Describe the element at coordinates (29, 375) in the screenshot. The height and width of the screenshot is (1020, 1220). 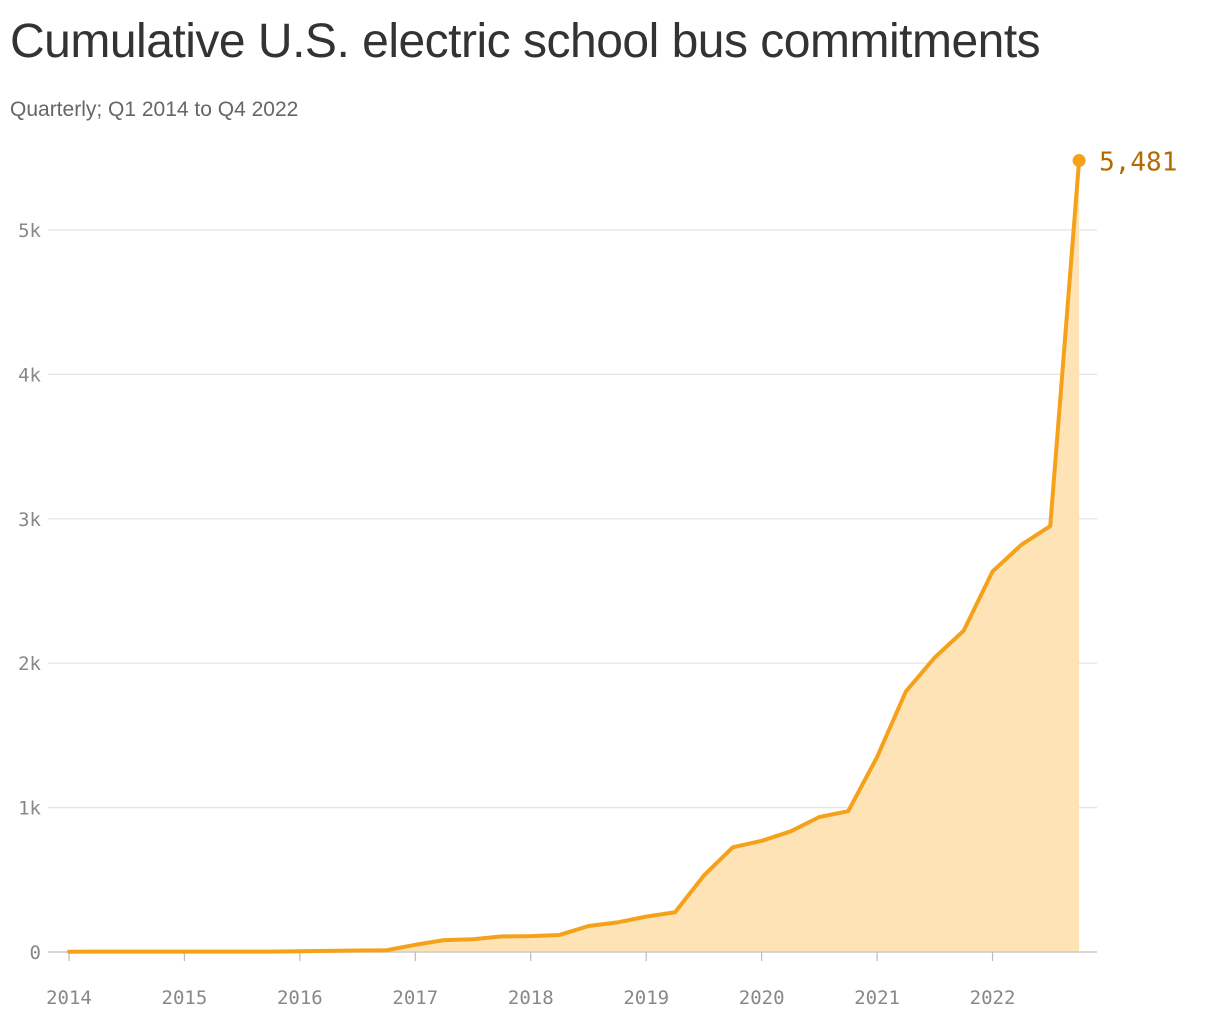
I see `y-tick-label: 4k` at that location.